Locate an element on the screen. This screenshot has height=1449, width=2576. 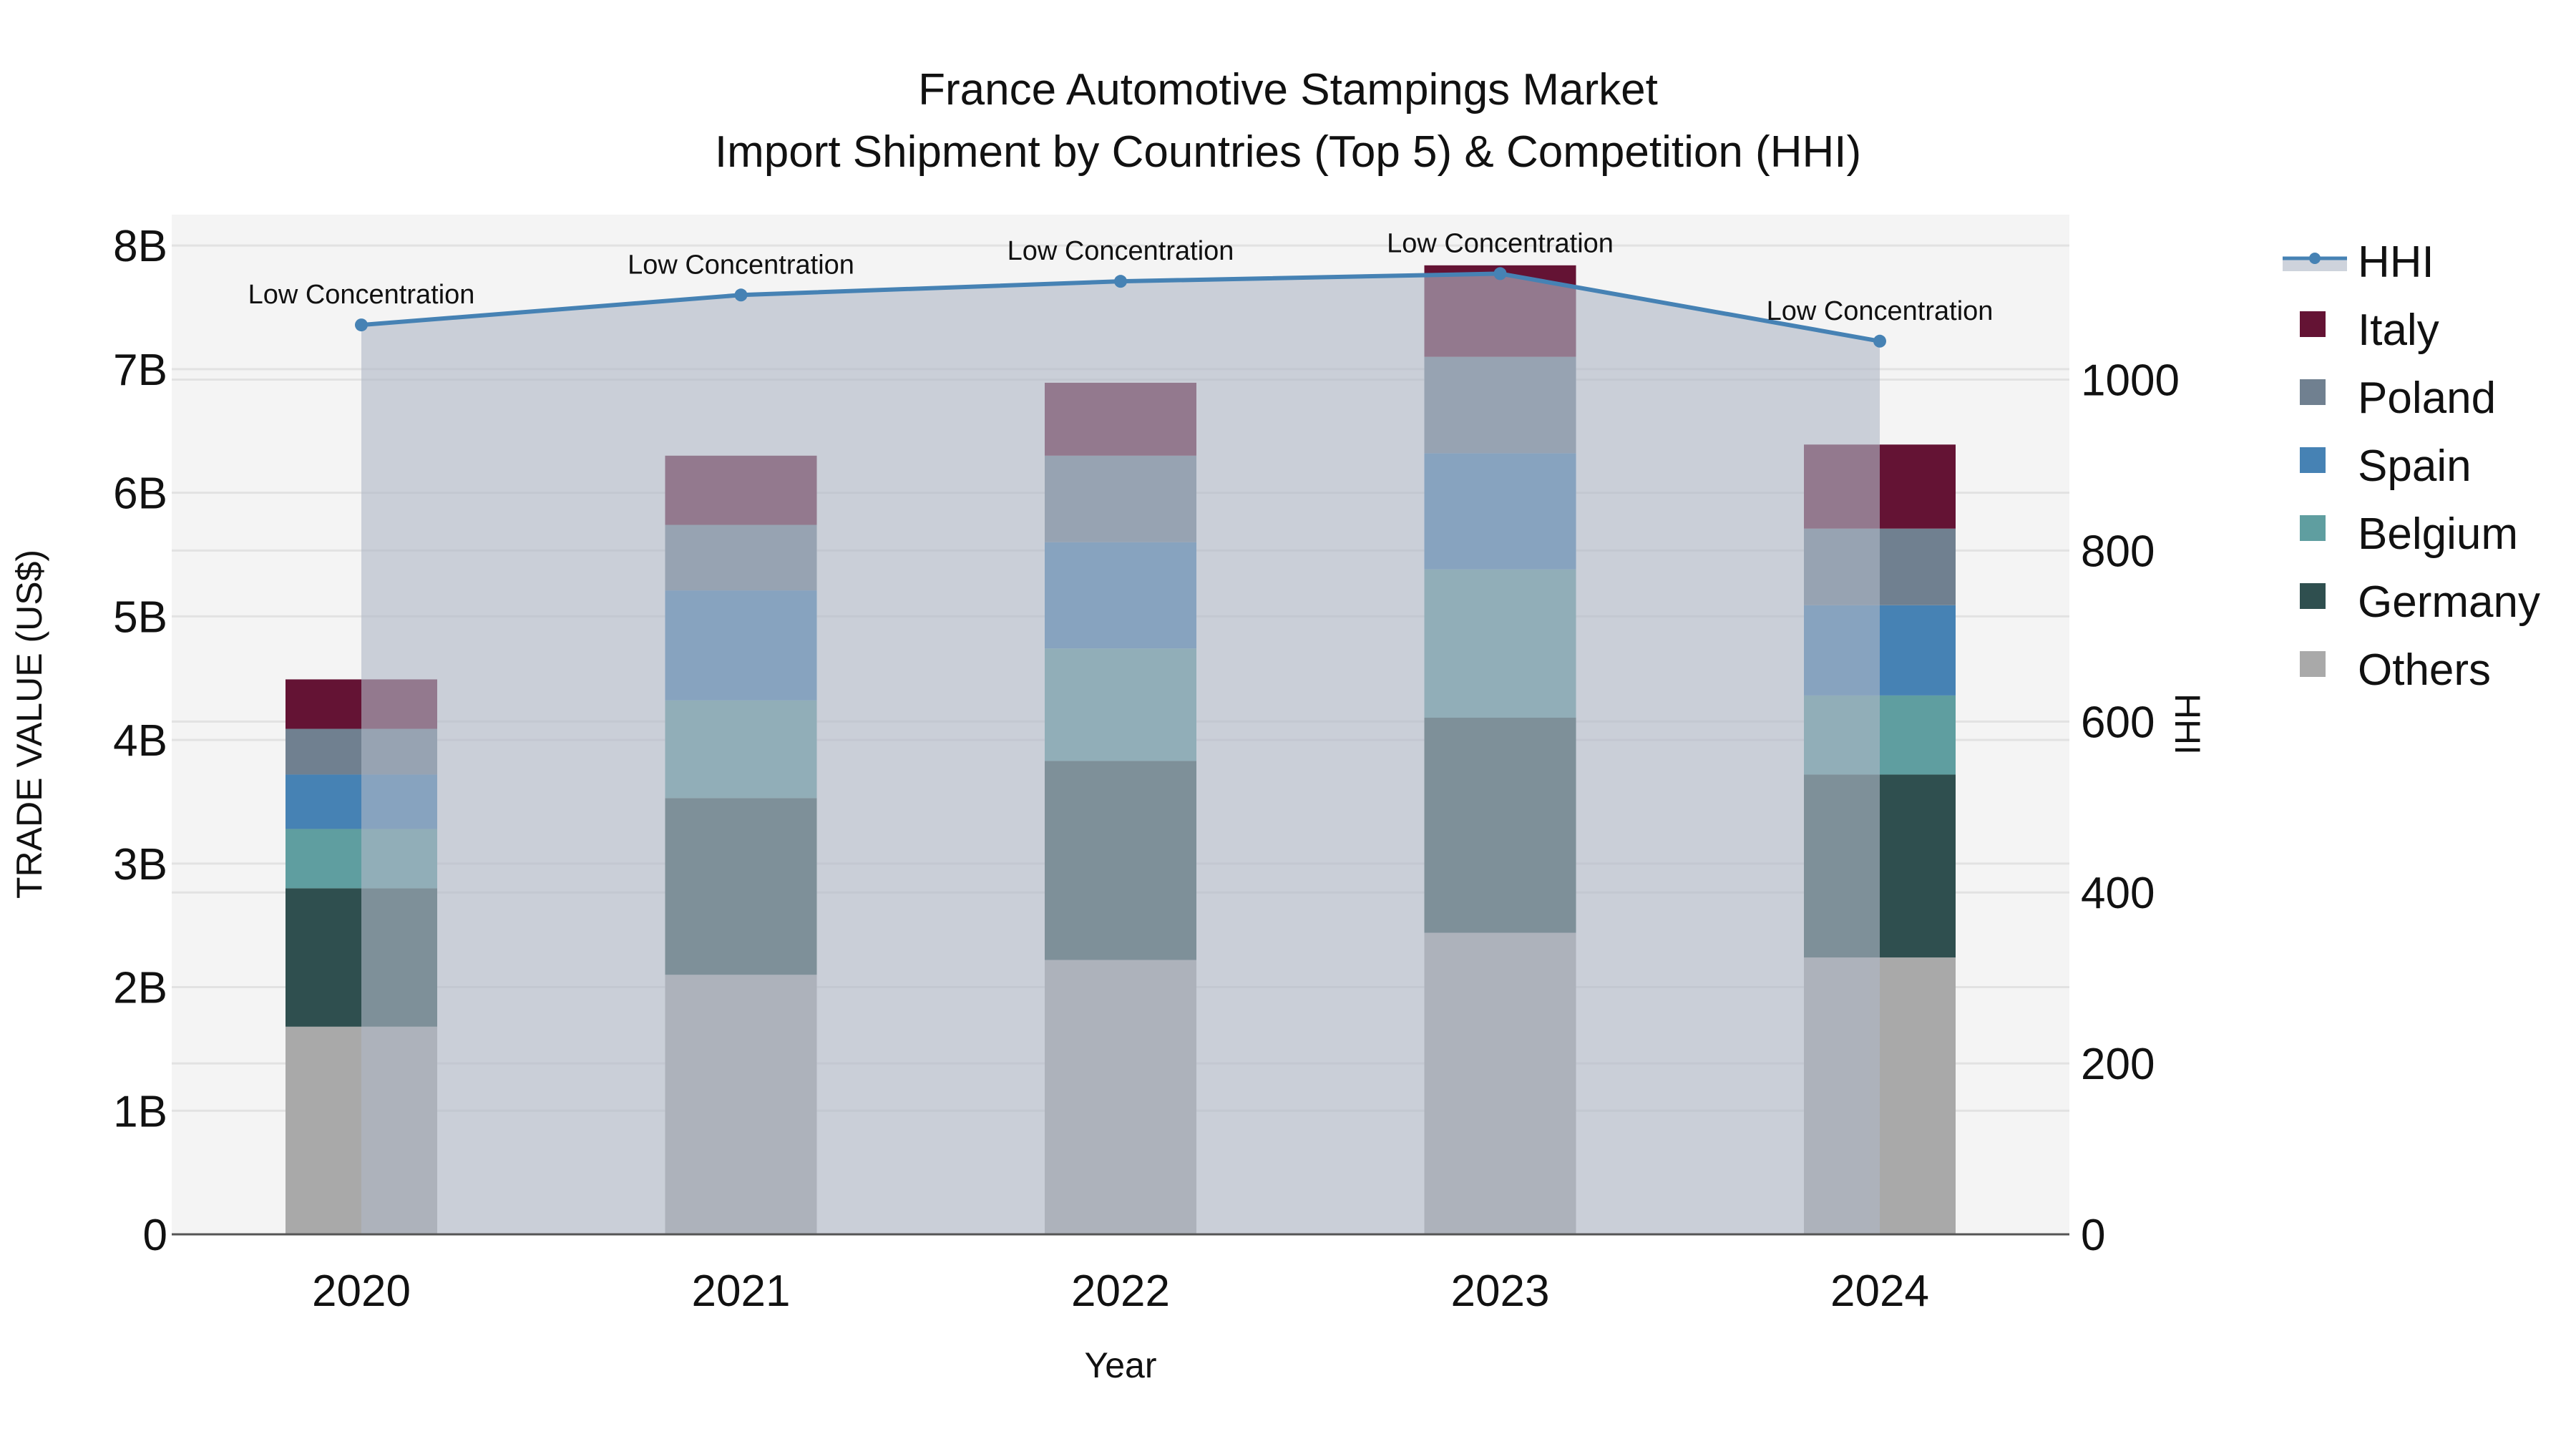
legend-item-germany: Germany is located at coordinates (2420, 602).